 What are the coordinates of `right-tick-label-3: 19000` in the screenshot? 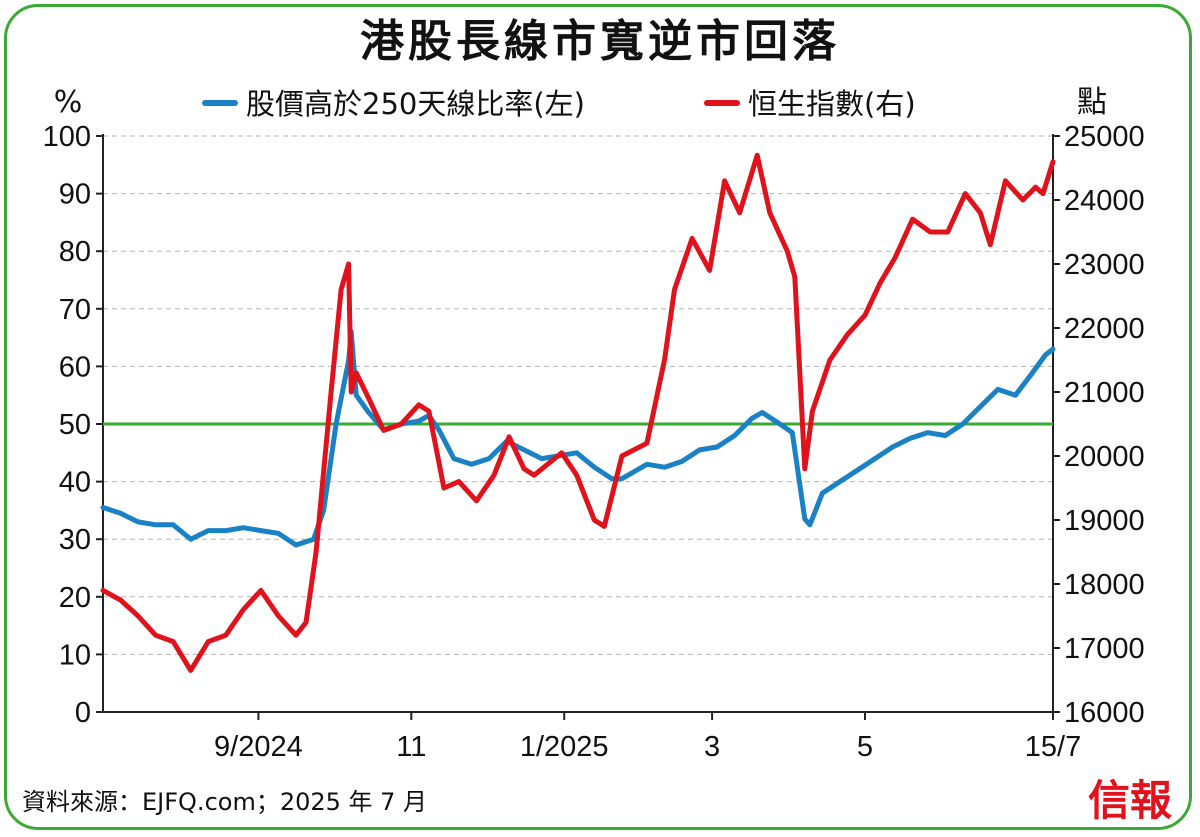 It's located at (1104, 521).